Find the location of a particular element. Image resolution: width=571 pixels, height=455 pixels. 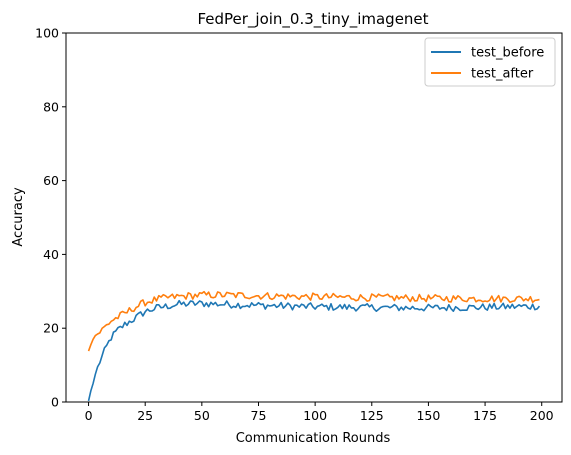

legend-label-test_before: test_before is located at coordinates (507, 53).